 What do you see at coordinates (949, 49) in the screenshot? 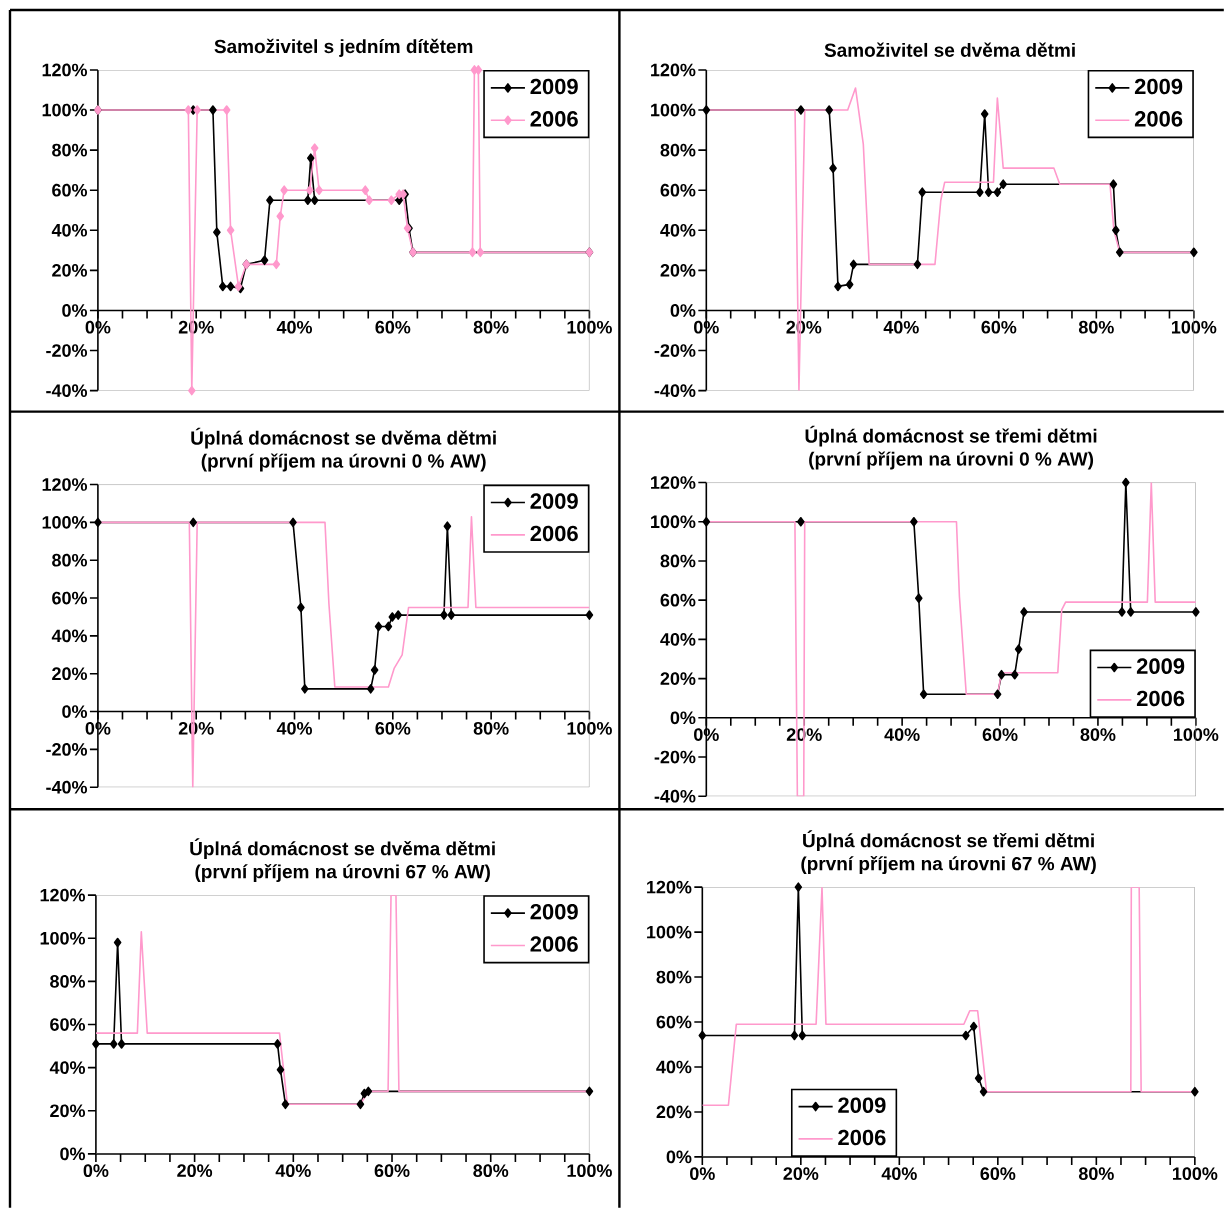
I see `chart-title: Samoživitel se dvěma dětmi` at bounding box center [949, 49].